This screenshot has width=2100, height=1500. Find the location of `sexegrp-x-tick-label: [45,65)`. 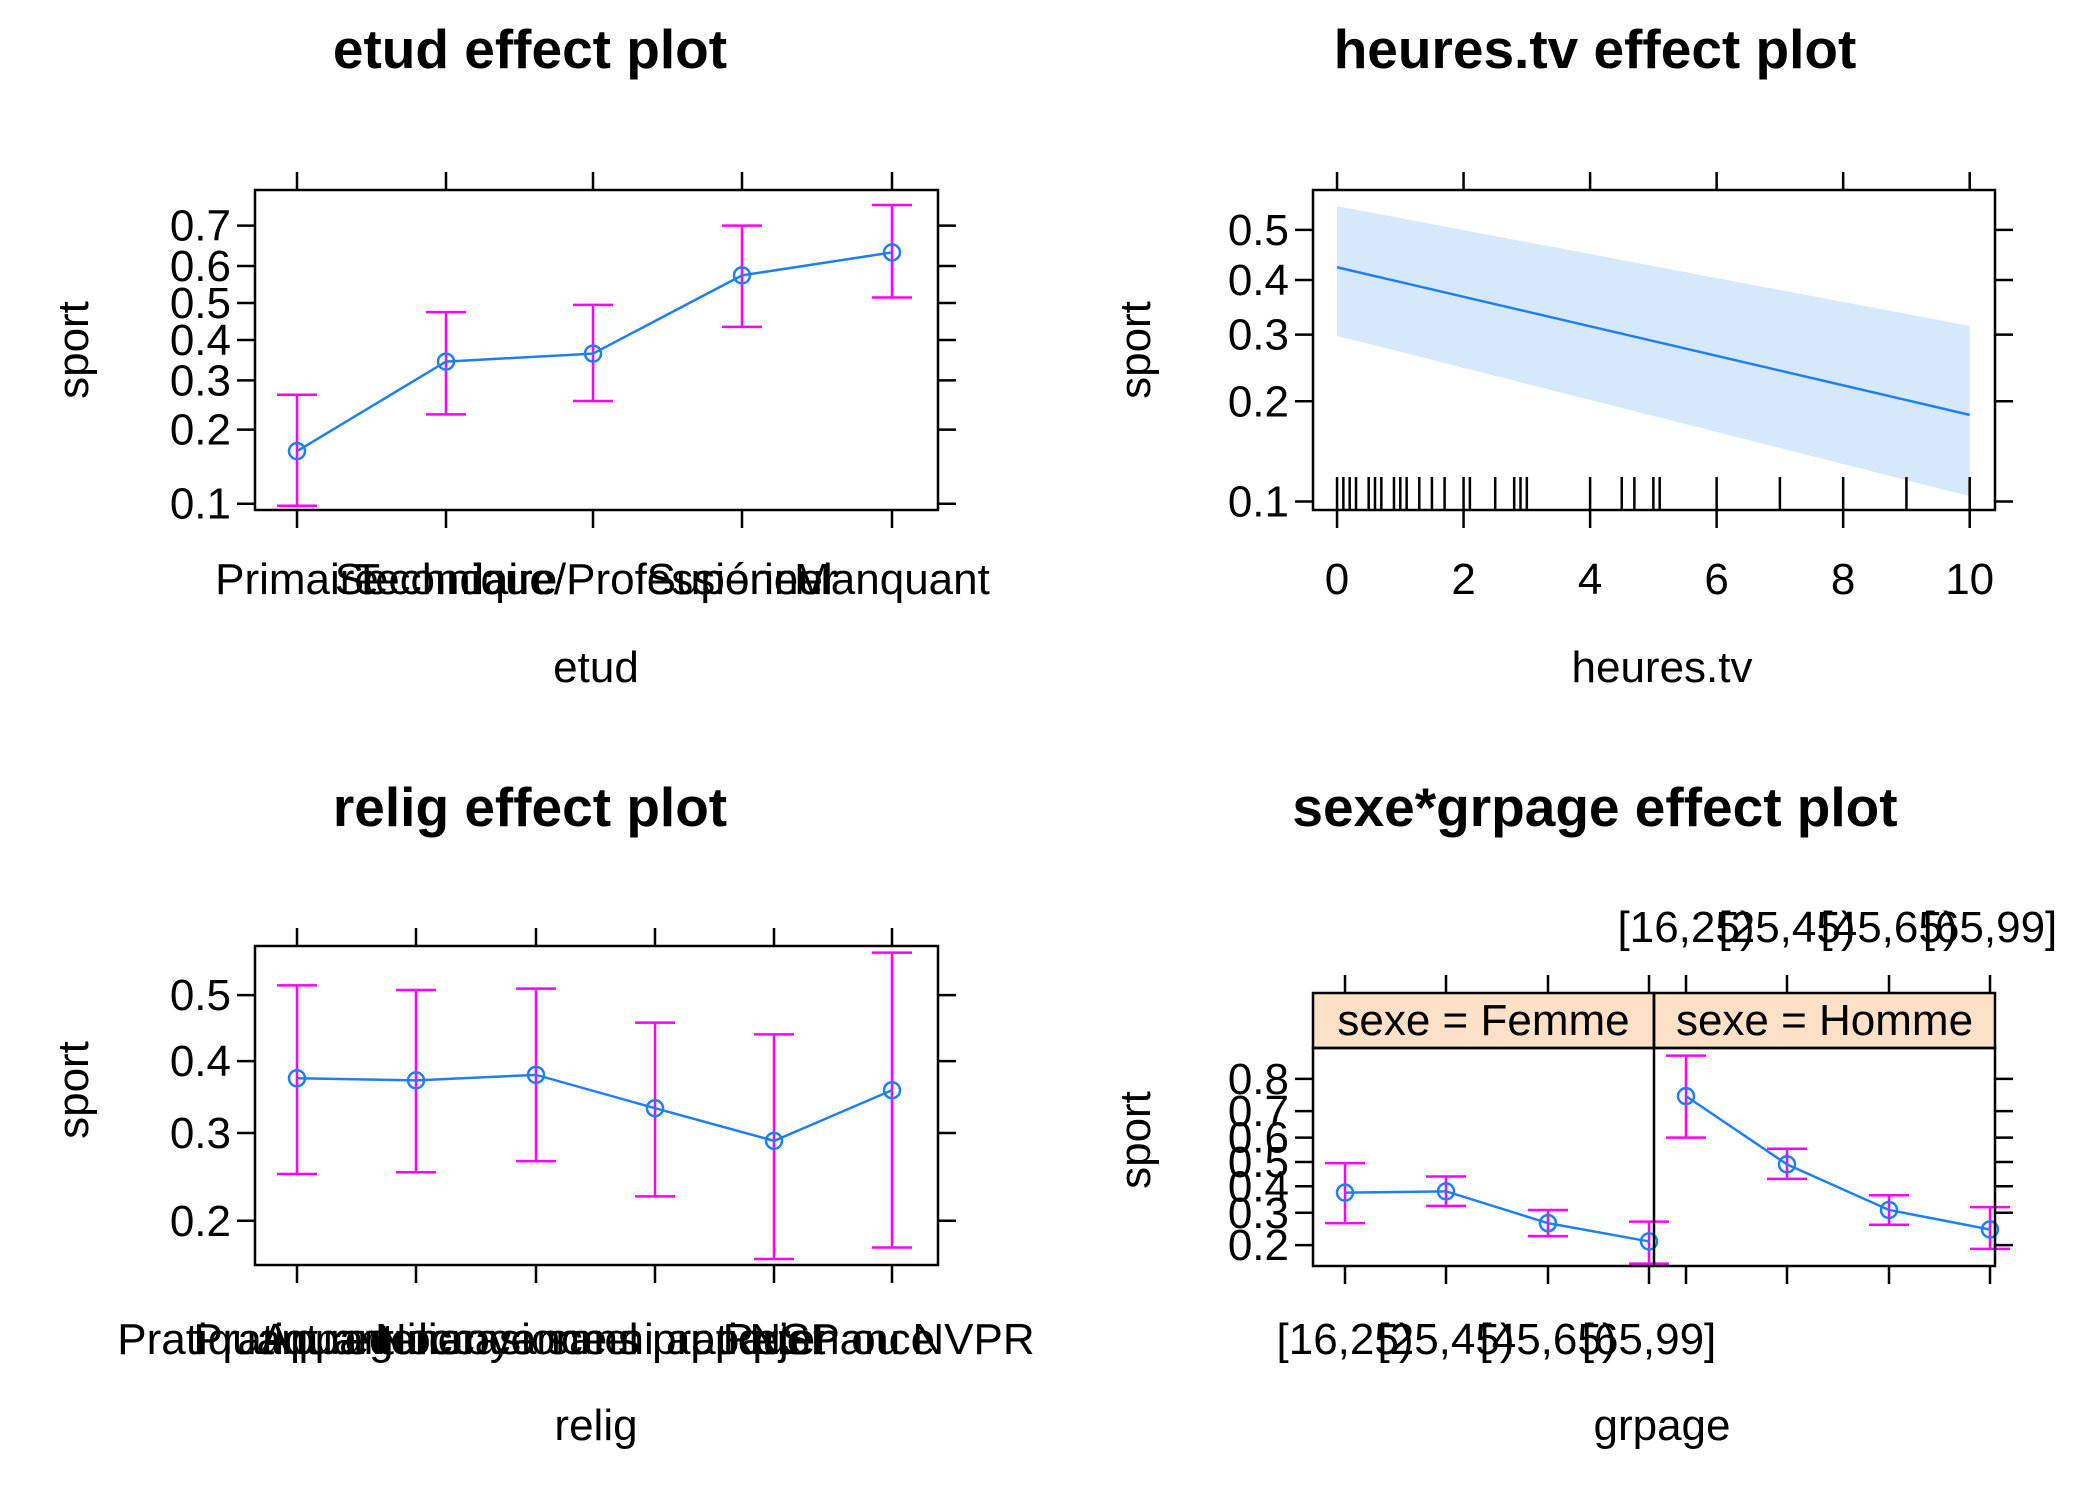

sexegrp-x-tick-label: [45,65) is located at coordinates (1548, 1339).